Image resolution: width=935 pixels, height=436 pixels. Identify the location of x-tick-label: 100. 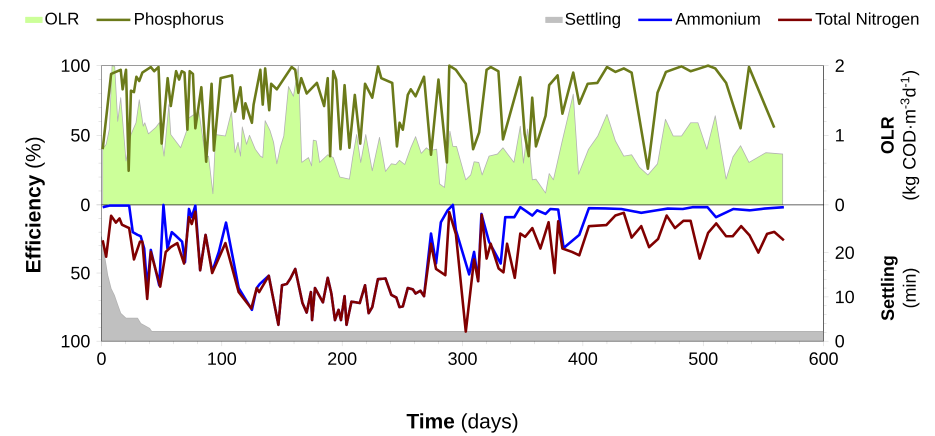
(222, 359).